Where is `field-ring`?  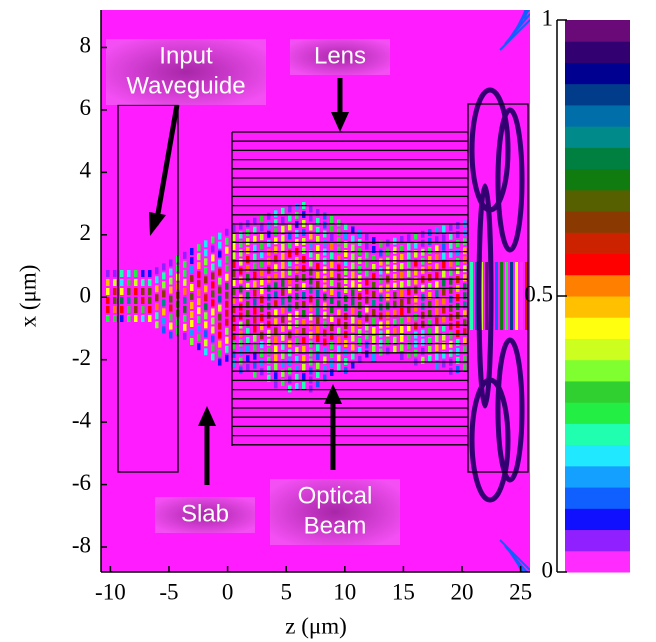
field-ring is located at coordinates (526, 15).